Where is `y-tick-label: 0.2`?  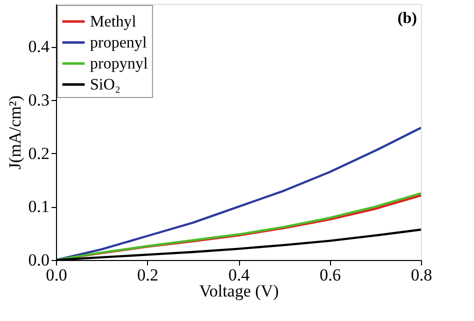 y-tick-label: 0.2 is located at coordinates (39, 153).